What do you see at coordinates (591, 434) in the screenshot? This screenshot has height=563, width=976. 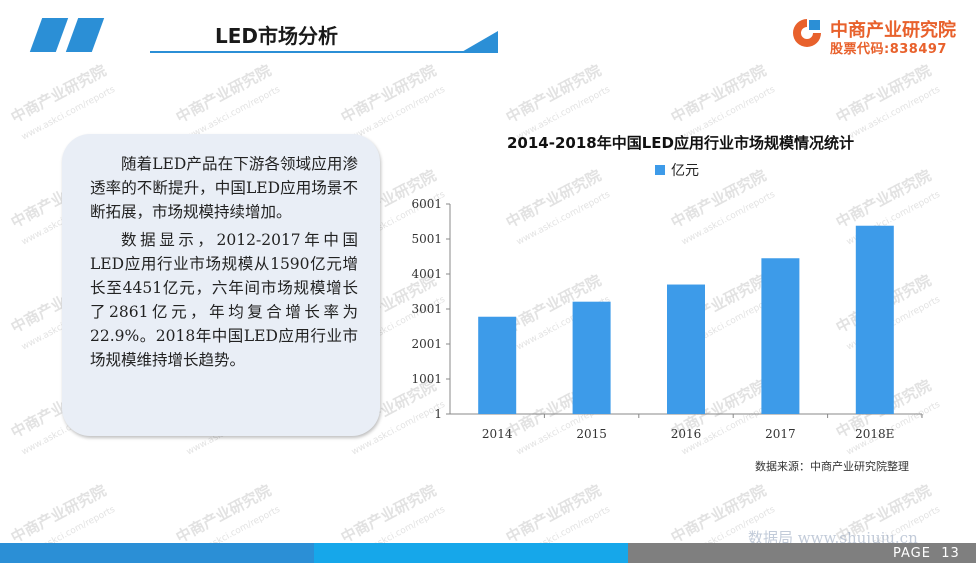 I see `x-tick-label: 2015` at bounding box center [591, 434].